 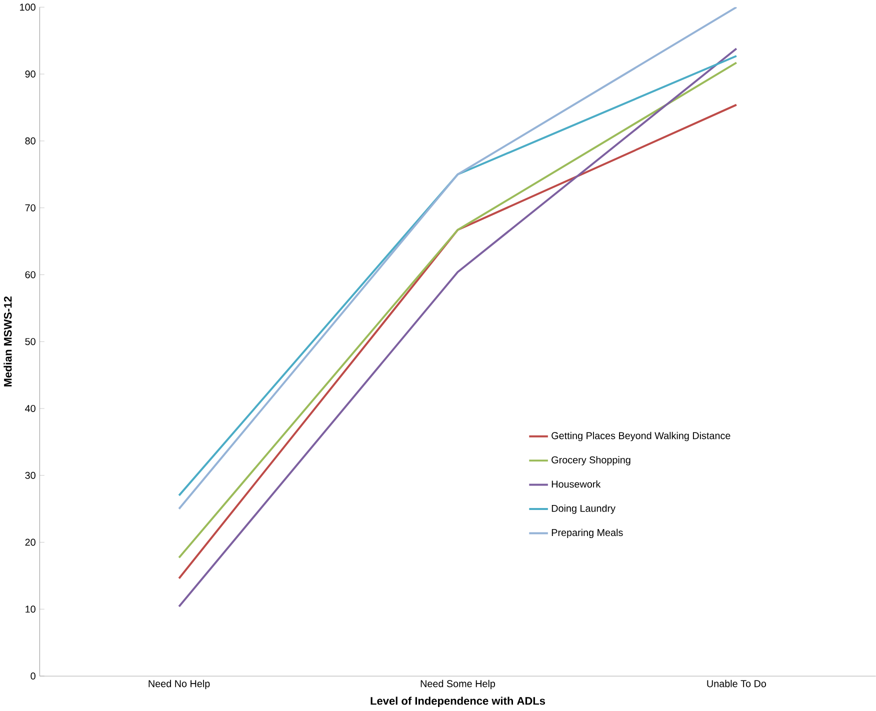 I want to click on x-tick-label: Need No Help, so click(x=179, y=685).